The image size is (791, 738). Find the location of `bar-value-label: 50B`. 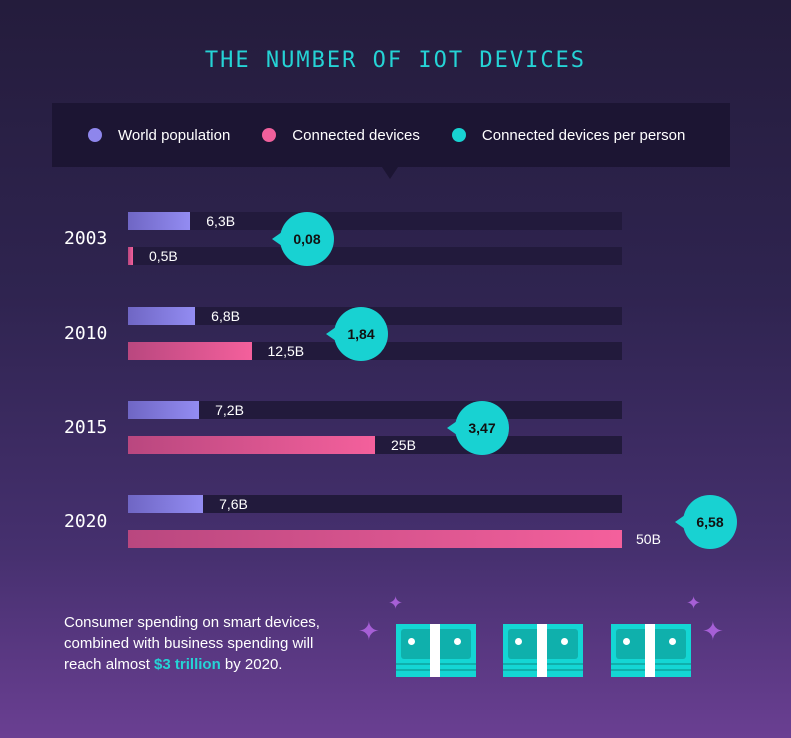

bar-value-label: 50B is located at coordinates (648, 539).